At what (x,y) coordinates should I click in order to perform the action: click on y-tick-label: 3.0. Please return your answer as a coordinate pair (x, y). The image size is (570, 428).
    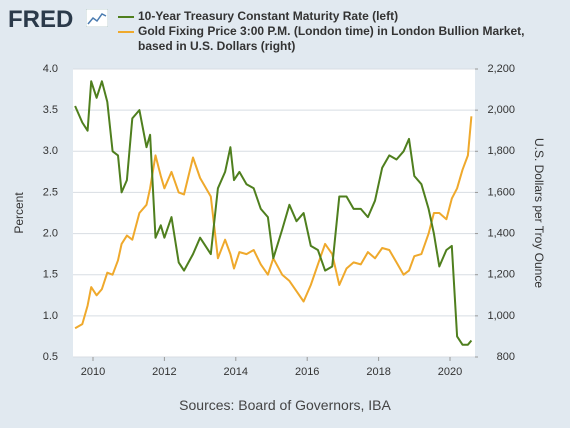
    Looking at the image, I should click on (50, 151).